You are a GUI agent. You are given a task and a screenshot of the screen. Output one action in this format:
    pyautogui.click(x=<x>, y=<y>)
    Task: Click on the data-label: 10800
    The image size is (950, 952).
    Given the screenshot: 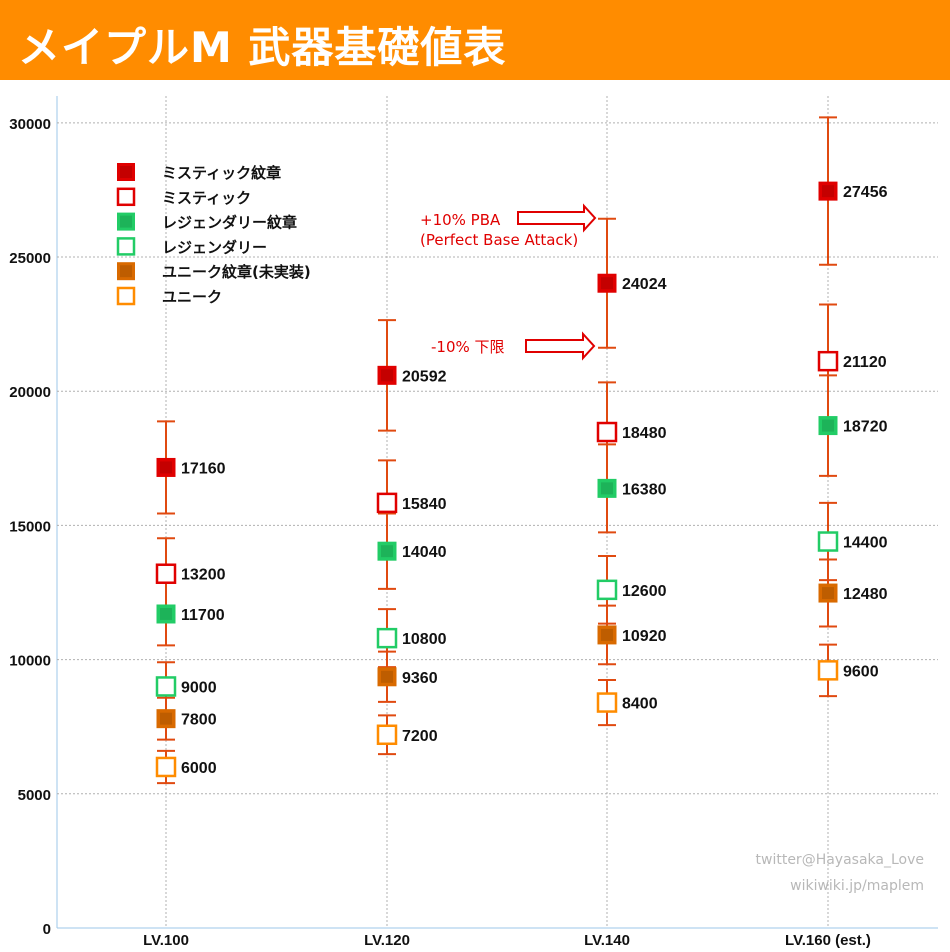 What is the action you would take?
    pyautogui.click(x=424, y=639)
    